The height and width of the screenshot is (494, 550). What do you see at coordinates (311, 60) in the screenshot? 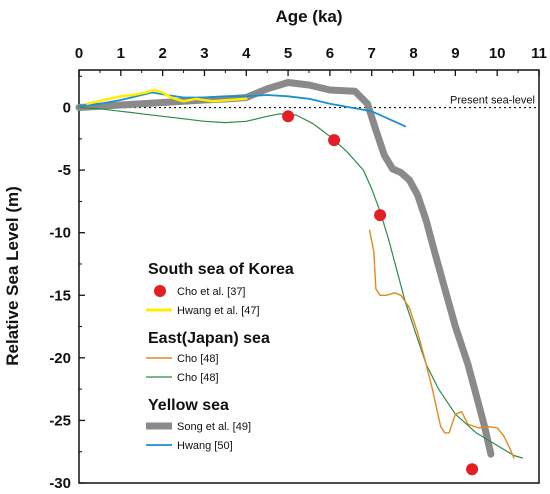
I see `x-axis: 0 1 2 3 4 5 6 7 8 9 10 11` at bounding box center [311, 60].